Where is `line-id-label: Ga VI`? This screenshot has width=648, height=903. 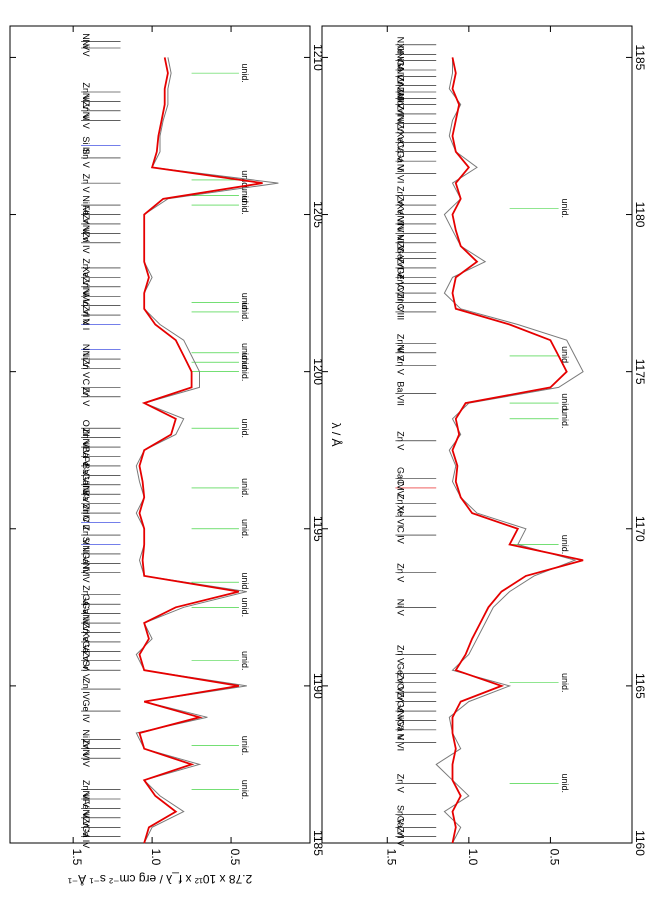 line-id-label: Ga VI is located at coordinates (400, 827).